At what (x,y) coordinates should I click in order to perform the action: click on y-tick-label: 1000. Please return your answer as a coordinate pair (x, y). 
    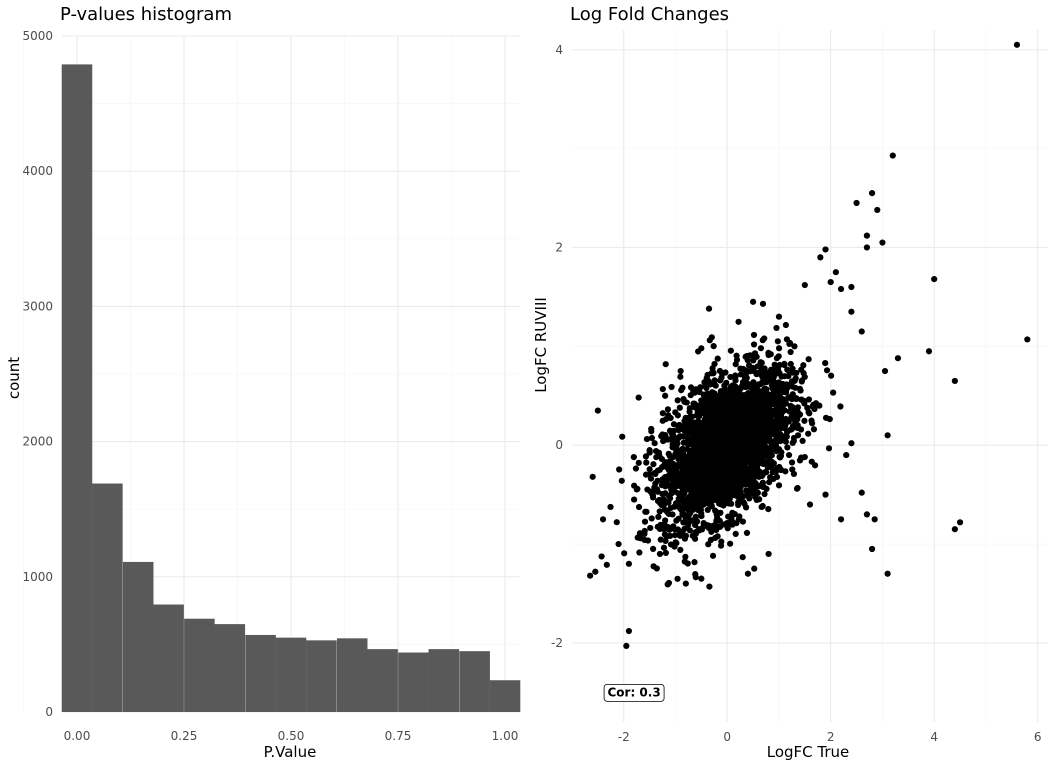
    Looking at the image, I should click on (37, 577).